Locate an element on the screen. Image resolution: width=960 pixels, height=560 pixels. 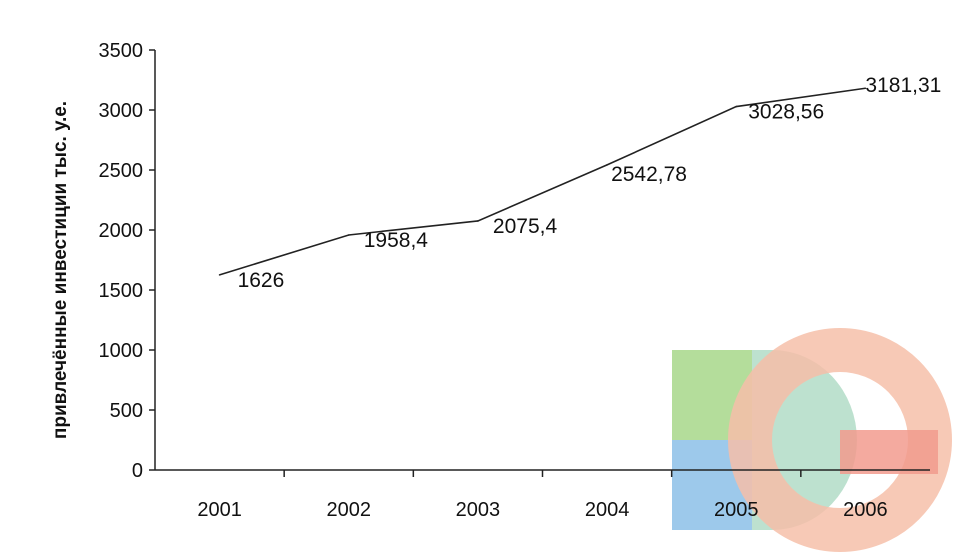
y-ticks: 0 500 1000 1500 2000 2500 3000 3500 is located at coordinates (127, 261).